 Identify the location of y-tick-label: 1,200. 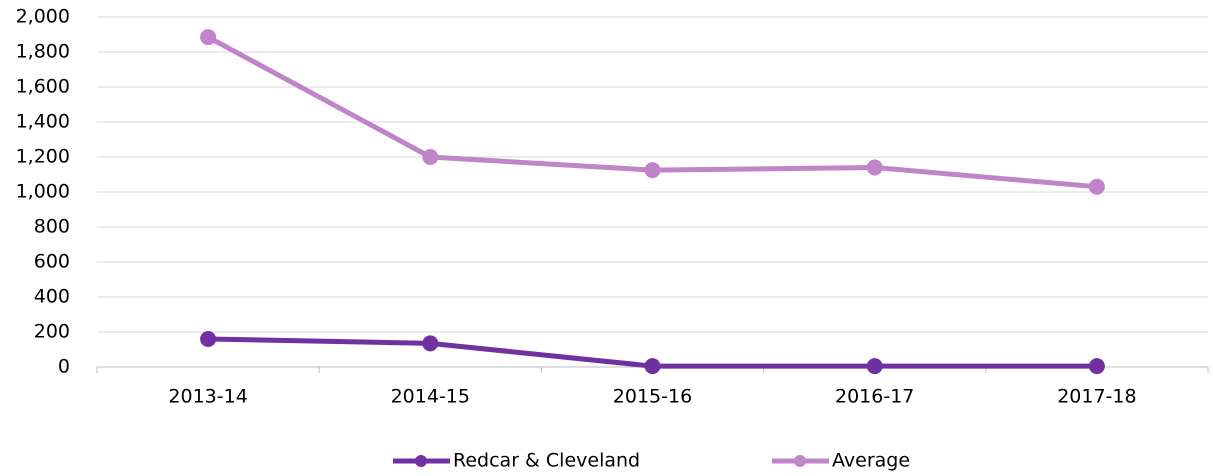
(43, 157).